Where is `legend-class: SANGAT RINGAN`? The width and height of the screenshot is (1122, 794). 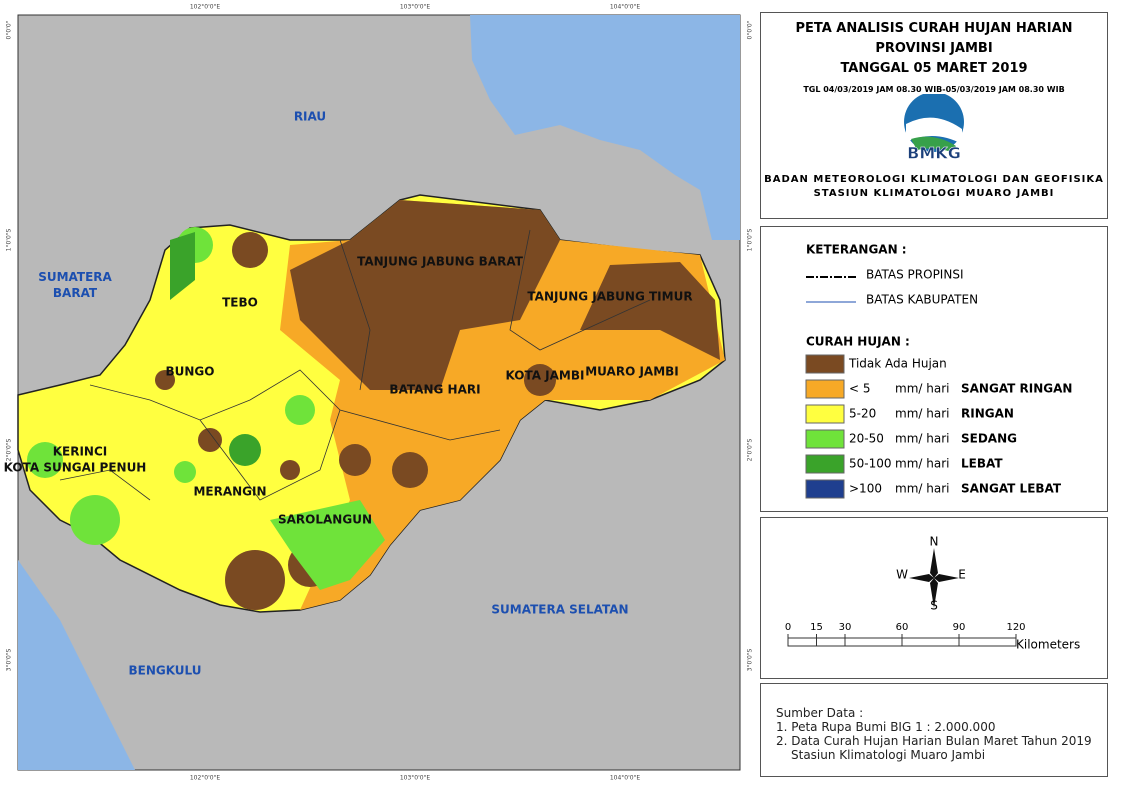
legend-class: SANGAT RINGAN is located at coordinates (1016, 389).